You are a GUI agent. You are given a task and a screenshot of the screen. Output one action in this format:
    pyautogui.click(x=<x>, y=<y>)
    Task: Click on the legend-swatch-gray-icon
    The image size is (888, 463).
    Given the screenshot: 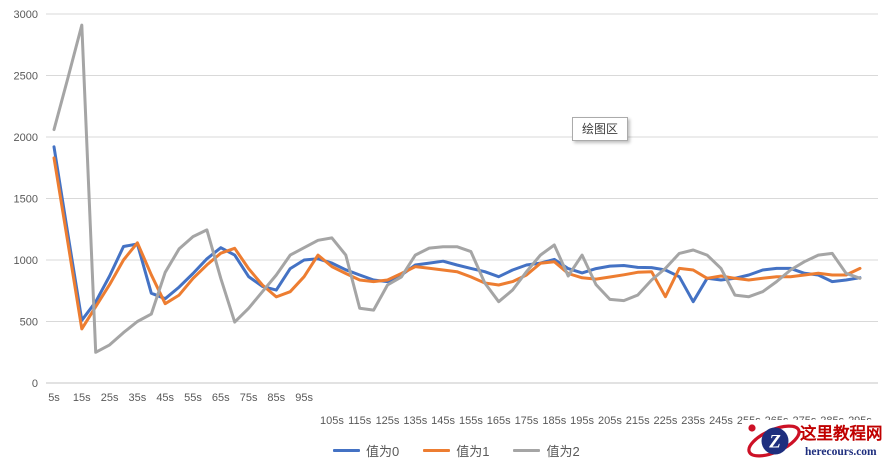 What is the action you would take?
    pyautogui.click(x=527, y=450)
    